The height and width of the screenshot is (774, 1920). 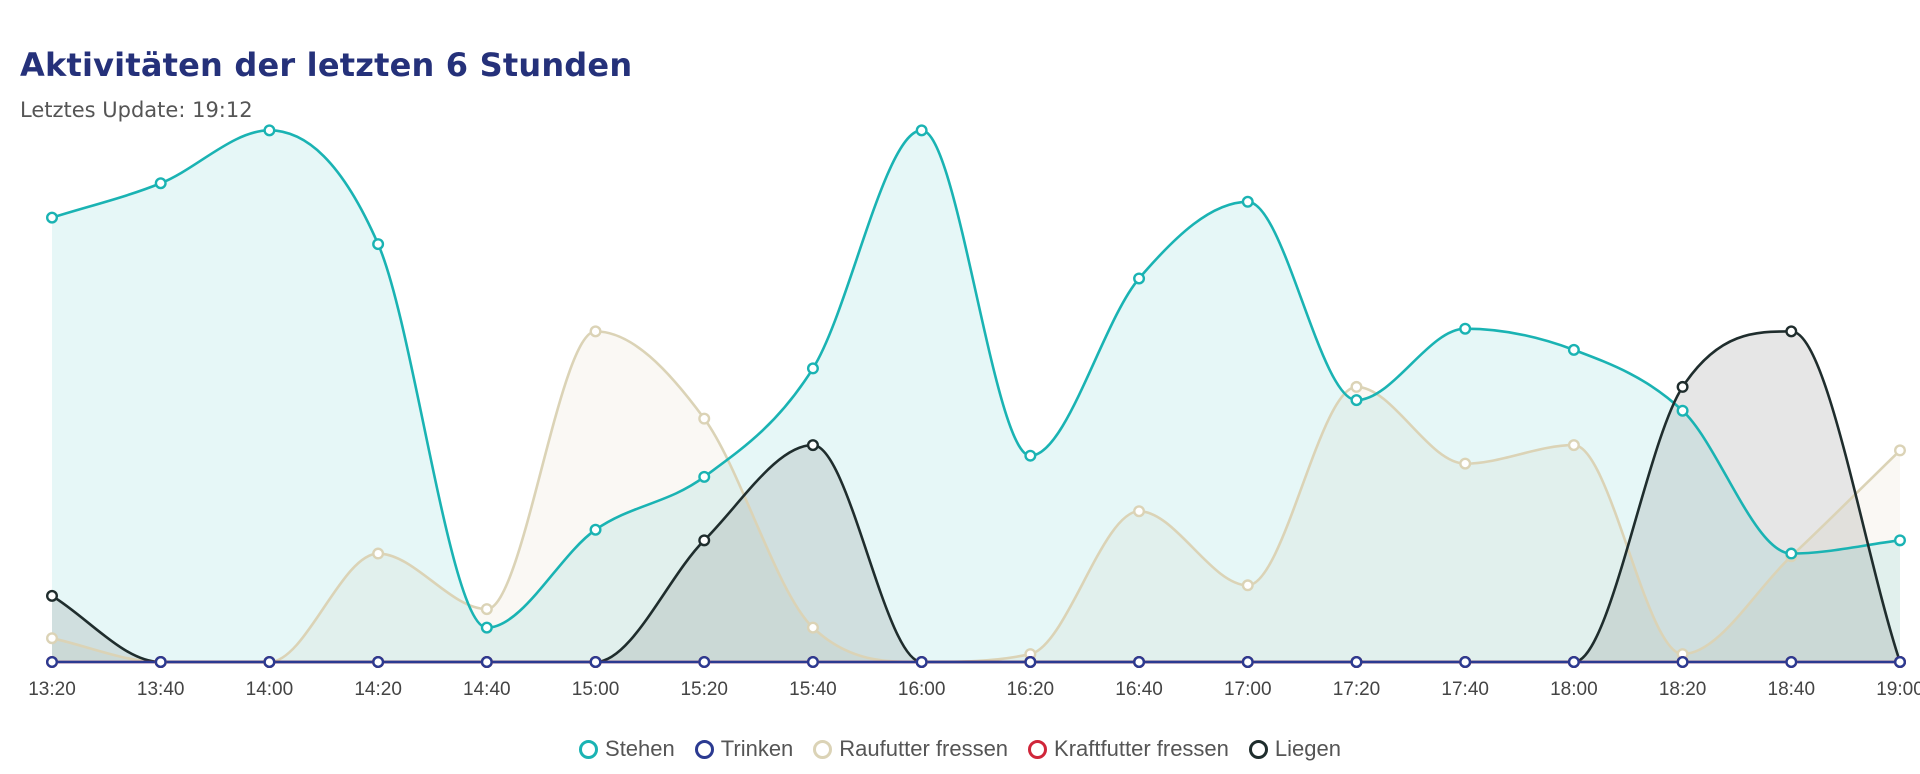 What do you see at coordinates (136, 110) in the screenshot?
I see `last-update-text: Letztes Update: 19:12` at bounding box center [136, 110].